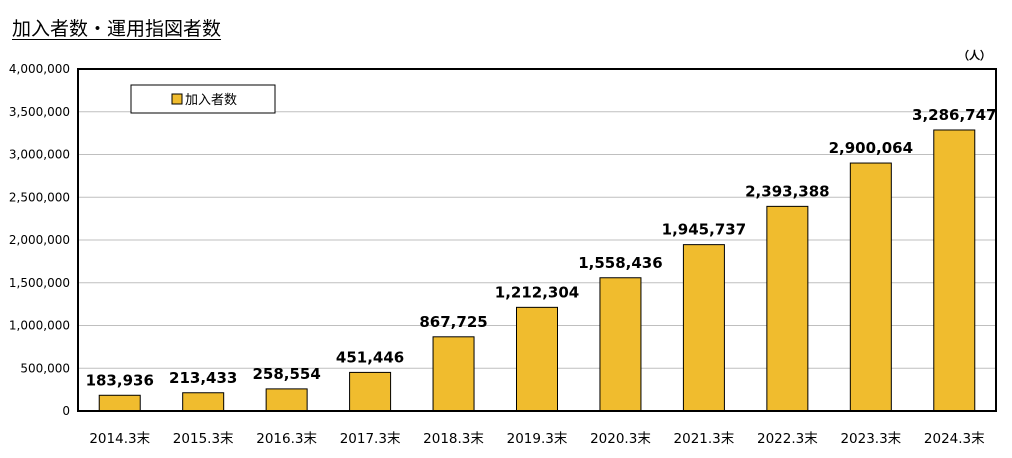 The height and width of the screenshot is (458, 1012). What do you see at coordinates (211, 100) in the screenshot?
I see `legend-entry: 加入者数` at bounding box center [211, 100].